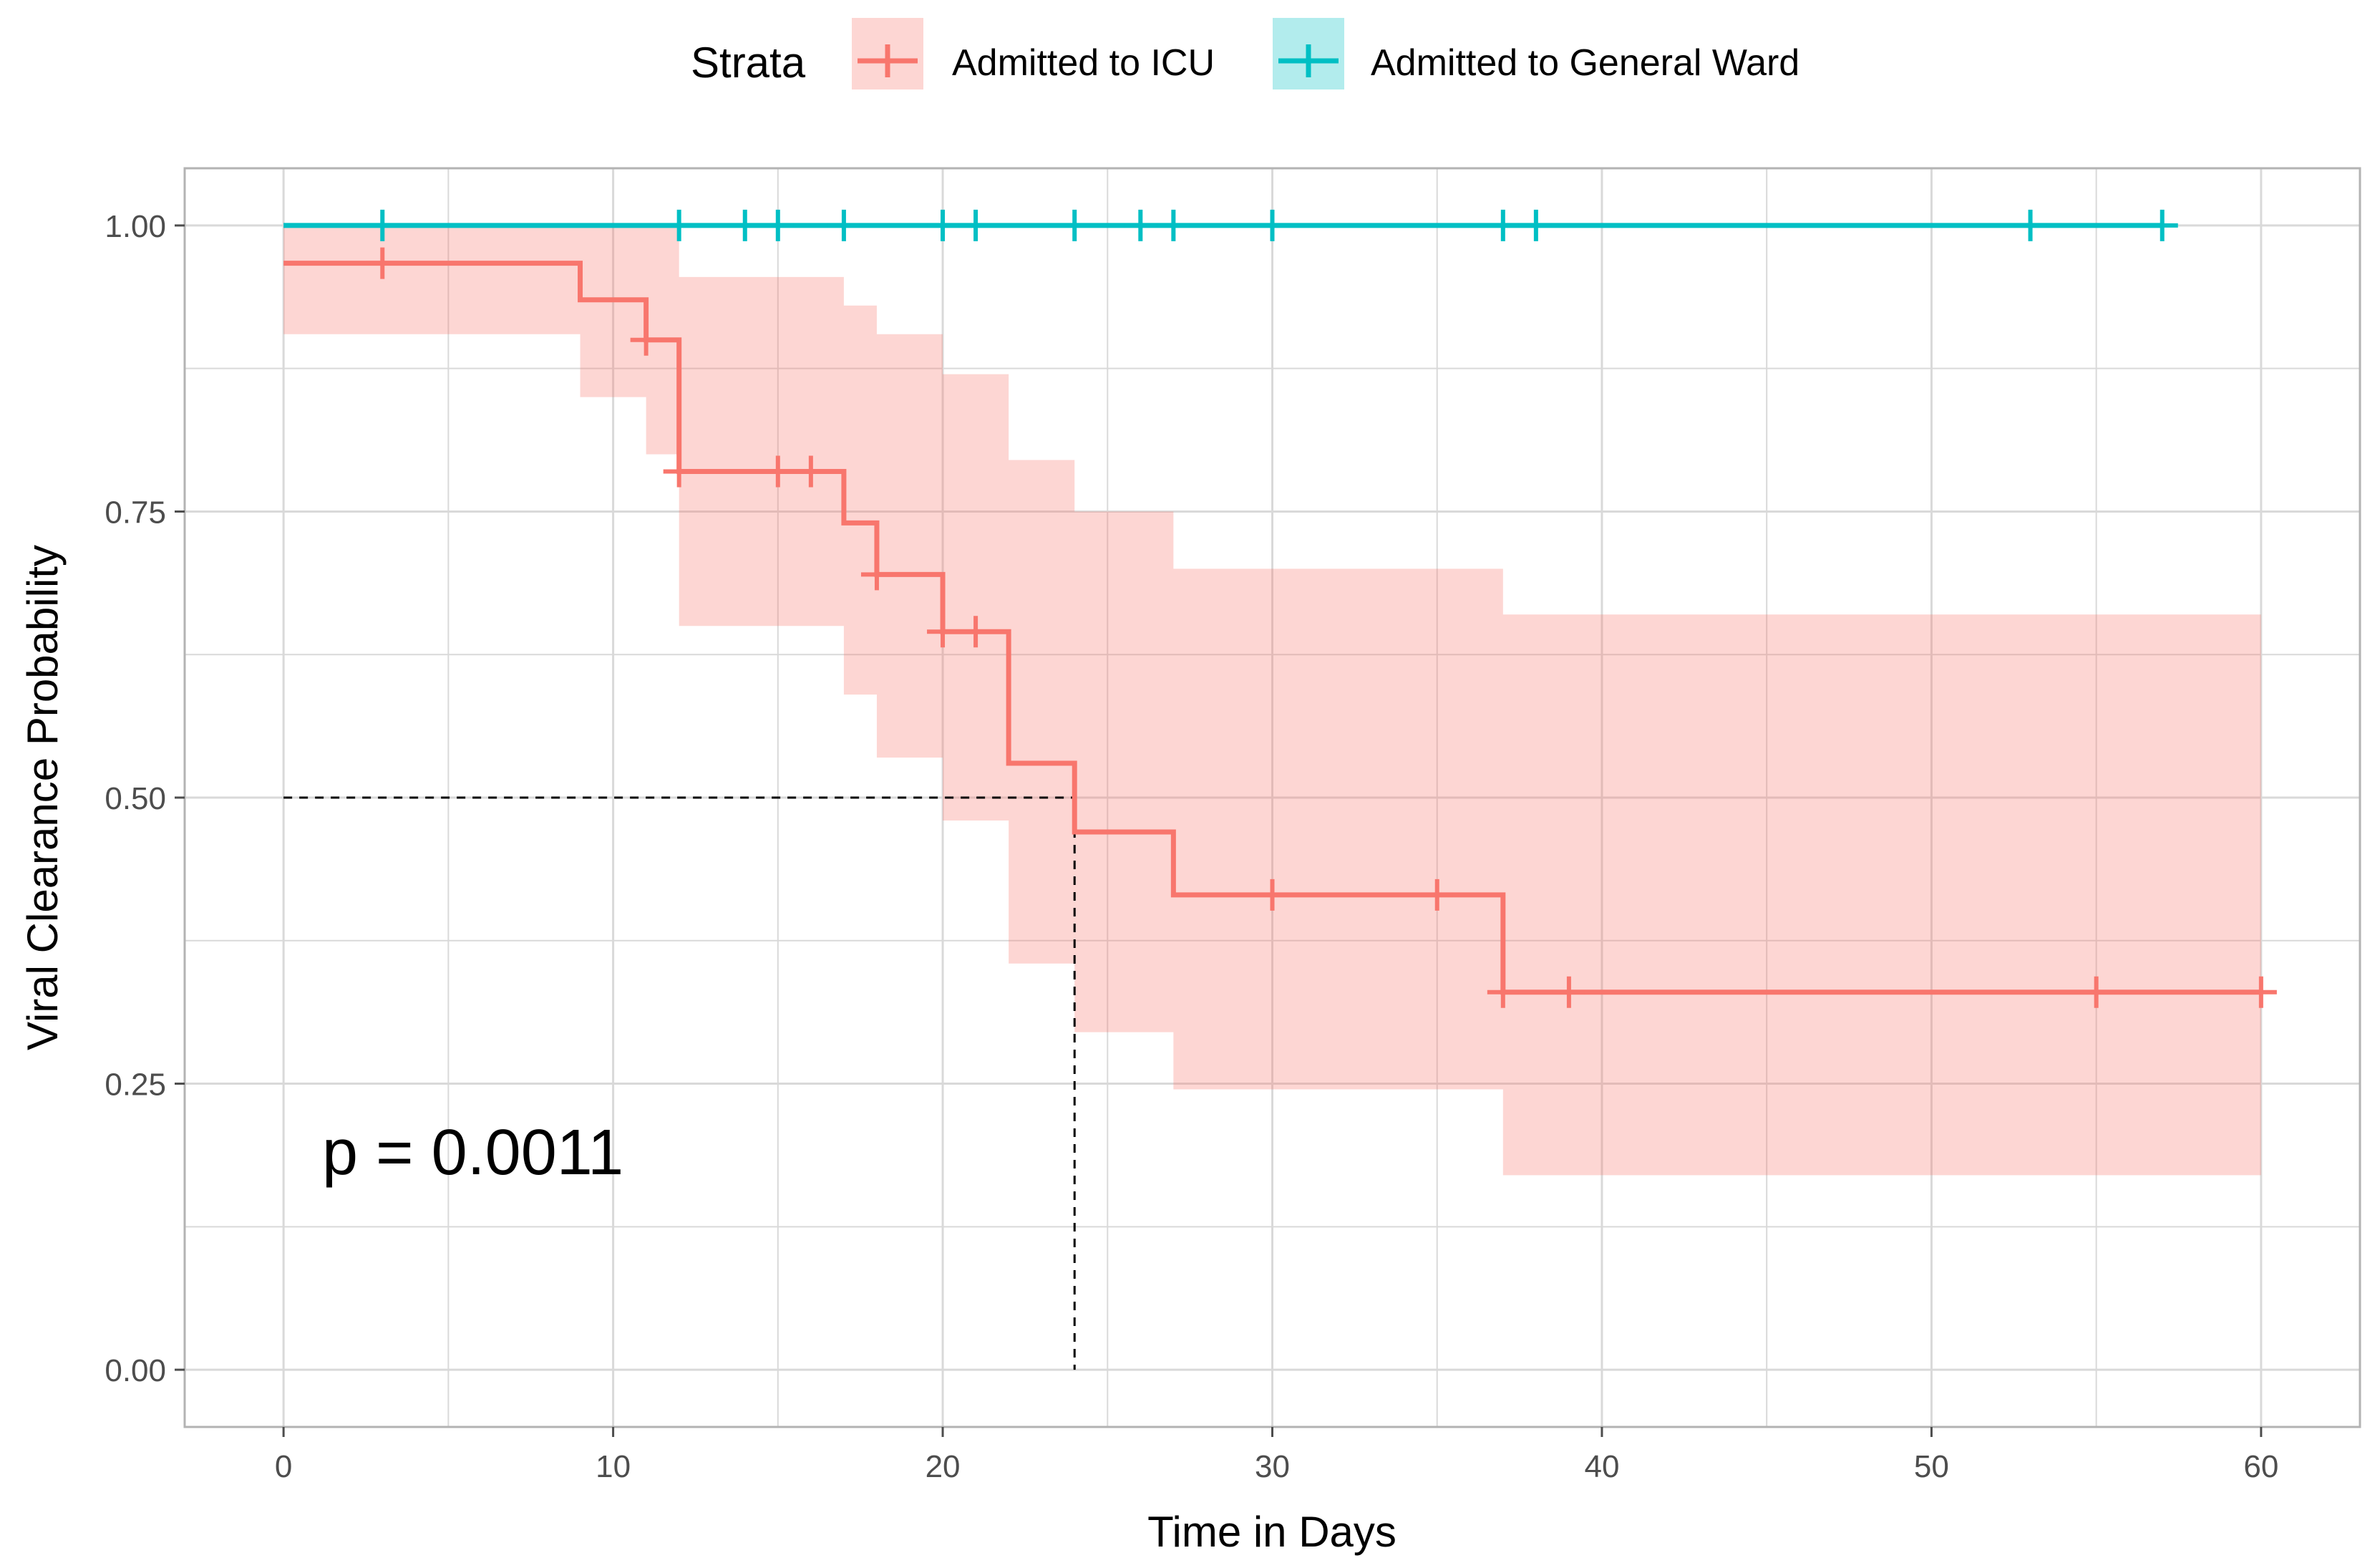 This screenshot has height=1568, width=2380. I want to click on x-tick-label: 0, so click(283, 1466).